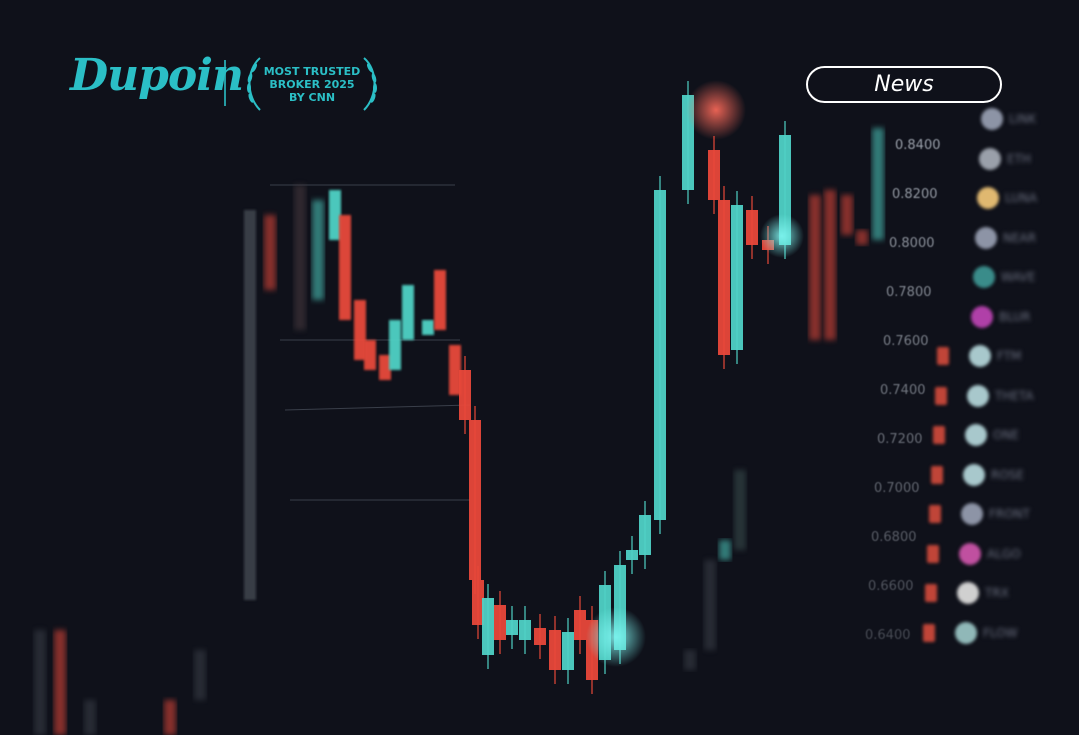 The image size is (1079, 735). I want to click on price-label: 0.8200, so click(915, 194).